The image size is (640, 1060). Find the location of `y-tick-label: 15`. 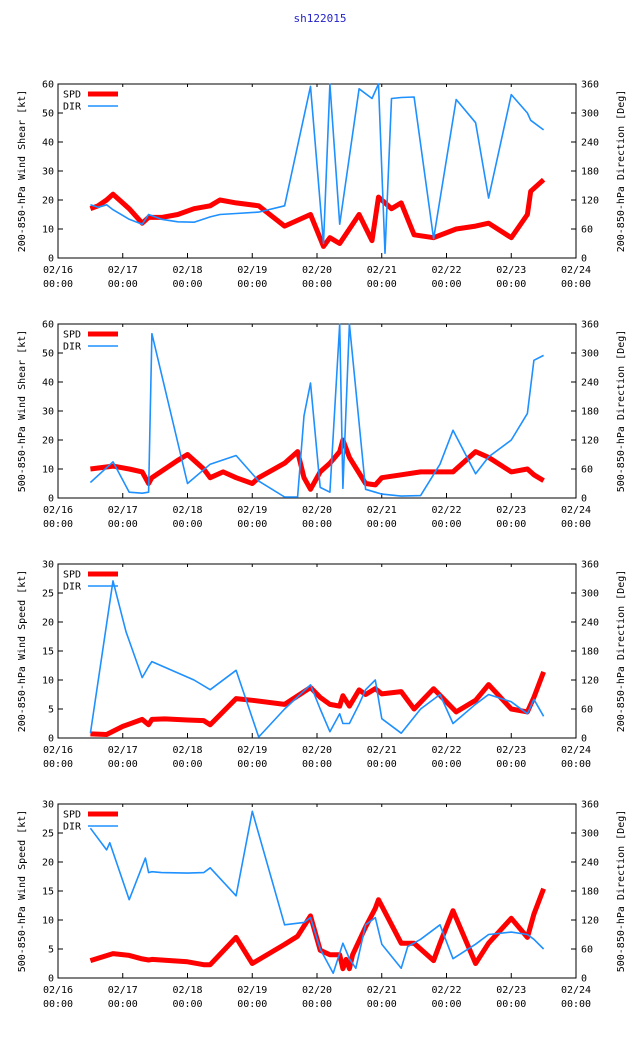

y-tick-label: 15 is located at coordinates (48, 892).